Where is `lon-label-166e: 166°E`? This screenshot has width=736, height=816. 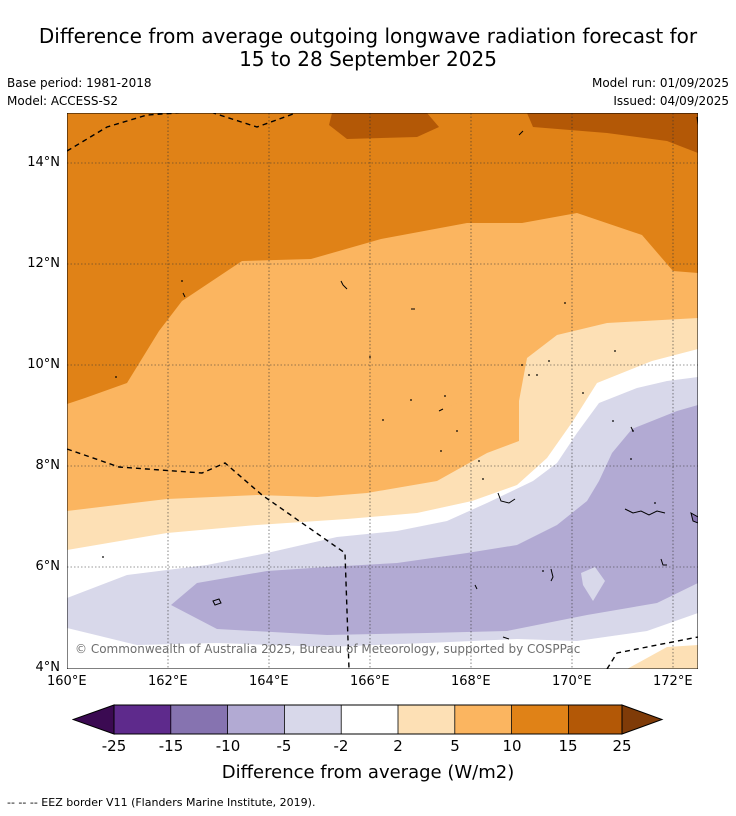
lon-label-166e: 166°E is located at coordinates (370, 681).